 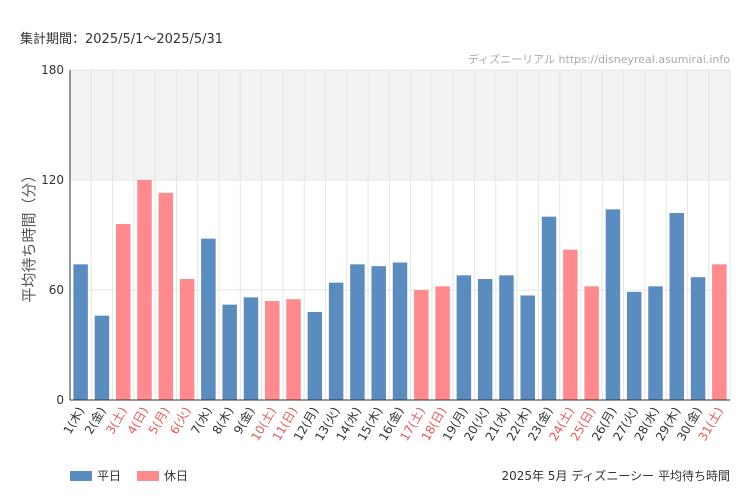 What do you see at coordinates (201, 421) in the screenshot?
I see `x-tick-label: 7(水)` at bounding box center [201, 421].